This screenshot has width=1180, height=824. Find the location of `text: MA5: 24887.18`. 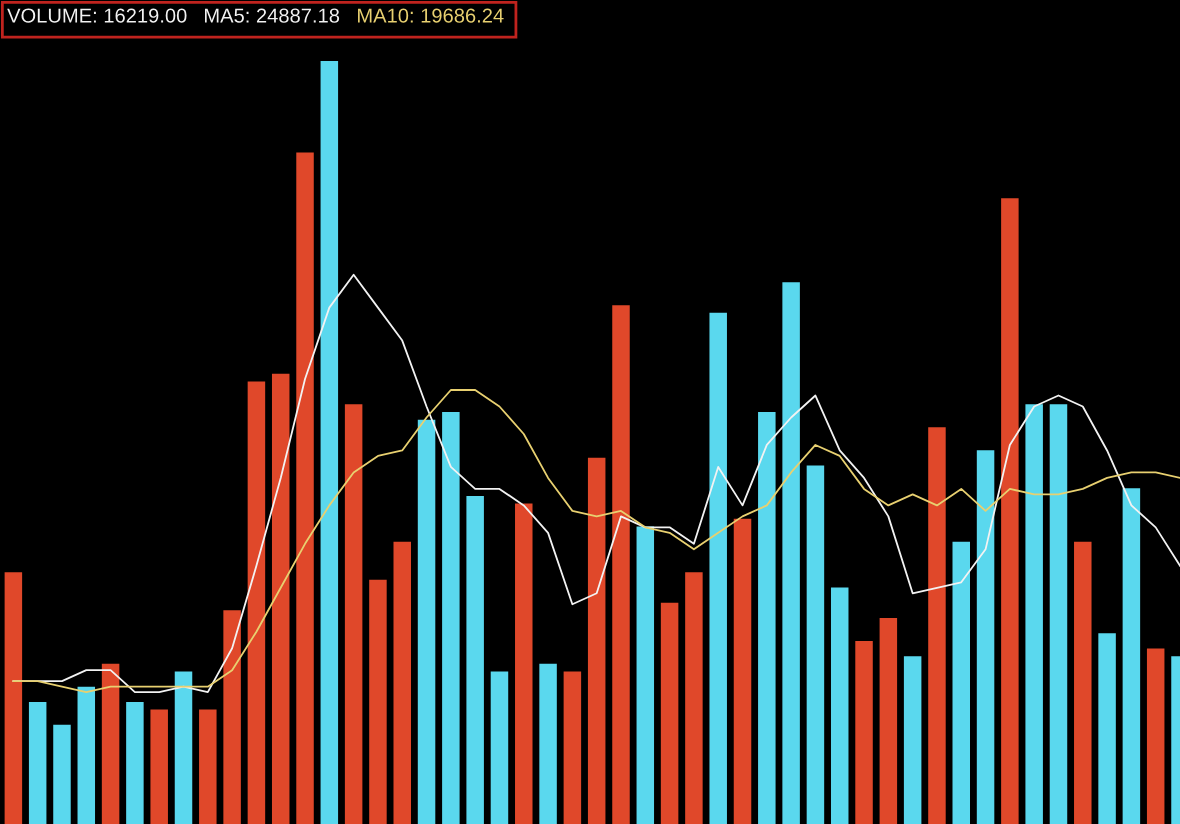

text: MA5: 24887.18 is located at coordinates (272, 15).